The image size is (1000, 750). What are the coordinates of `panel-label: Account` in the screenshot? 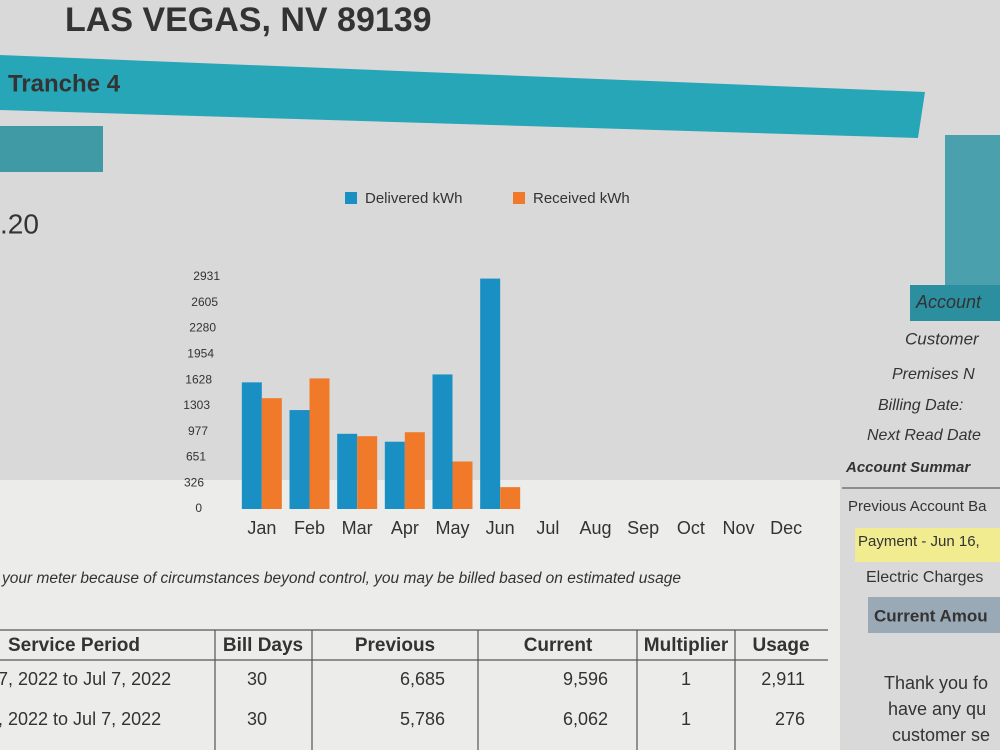 It's located at (948, 302).